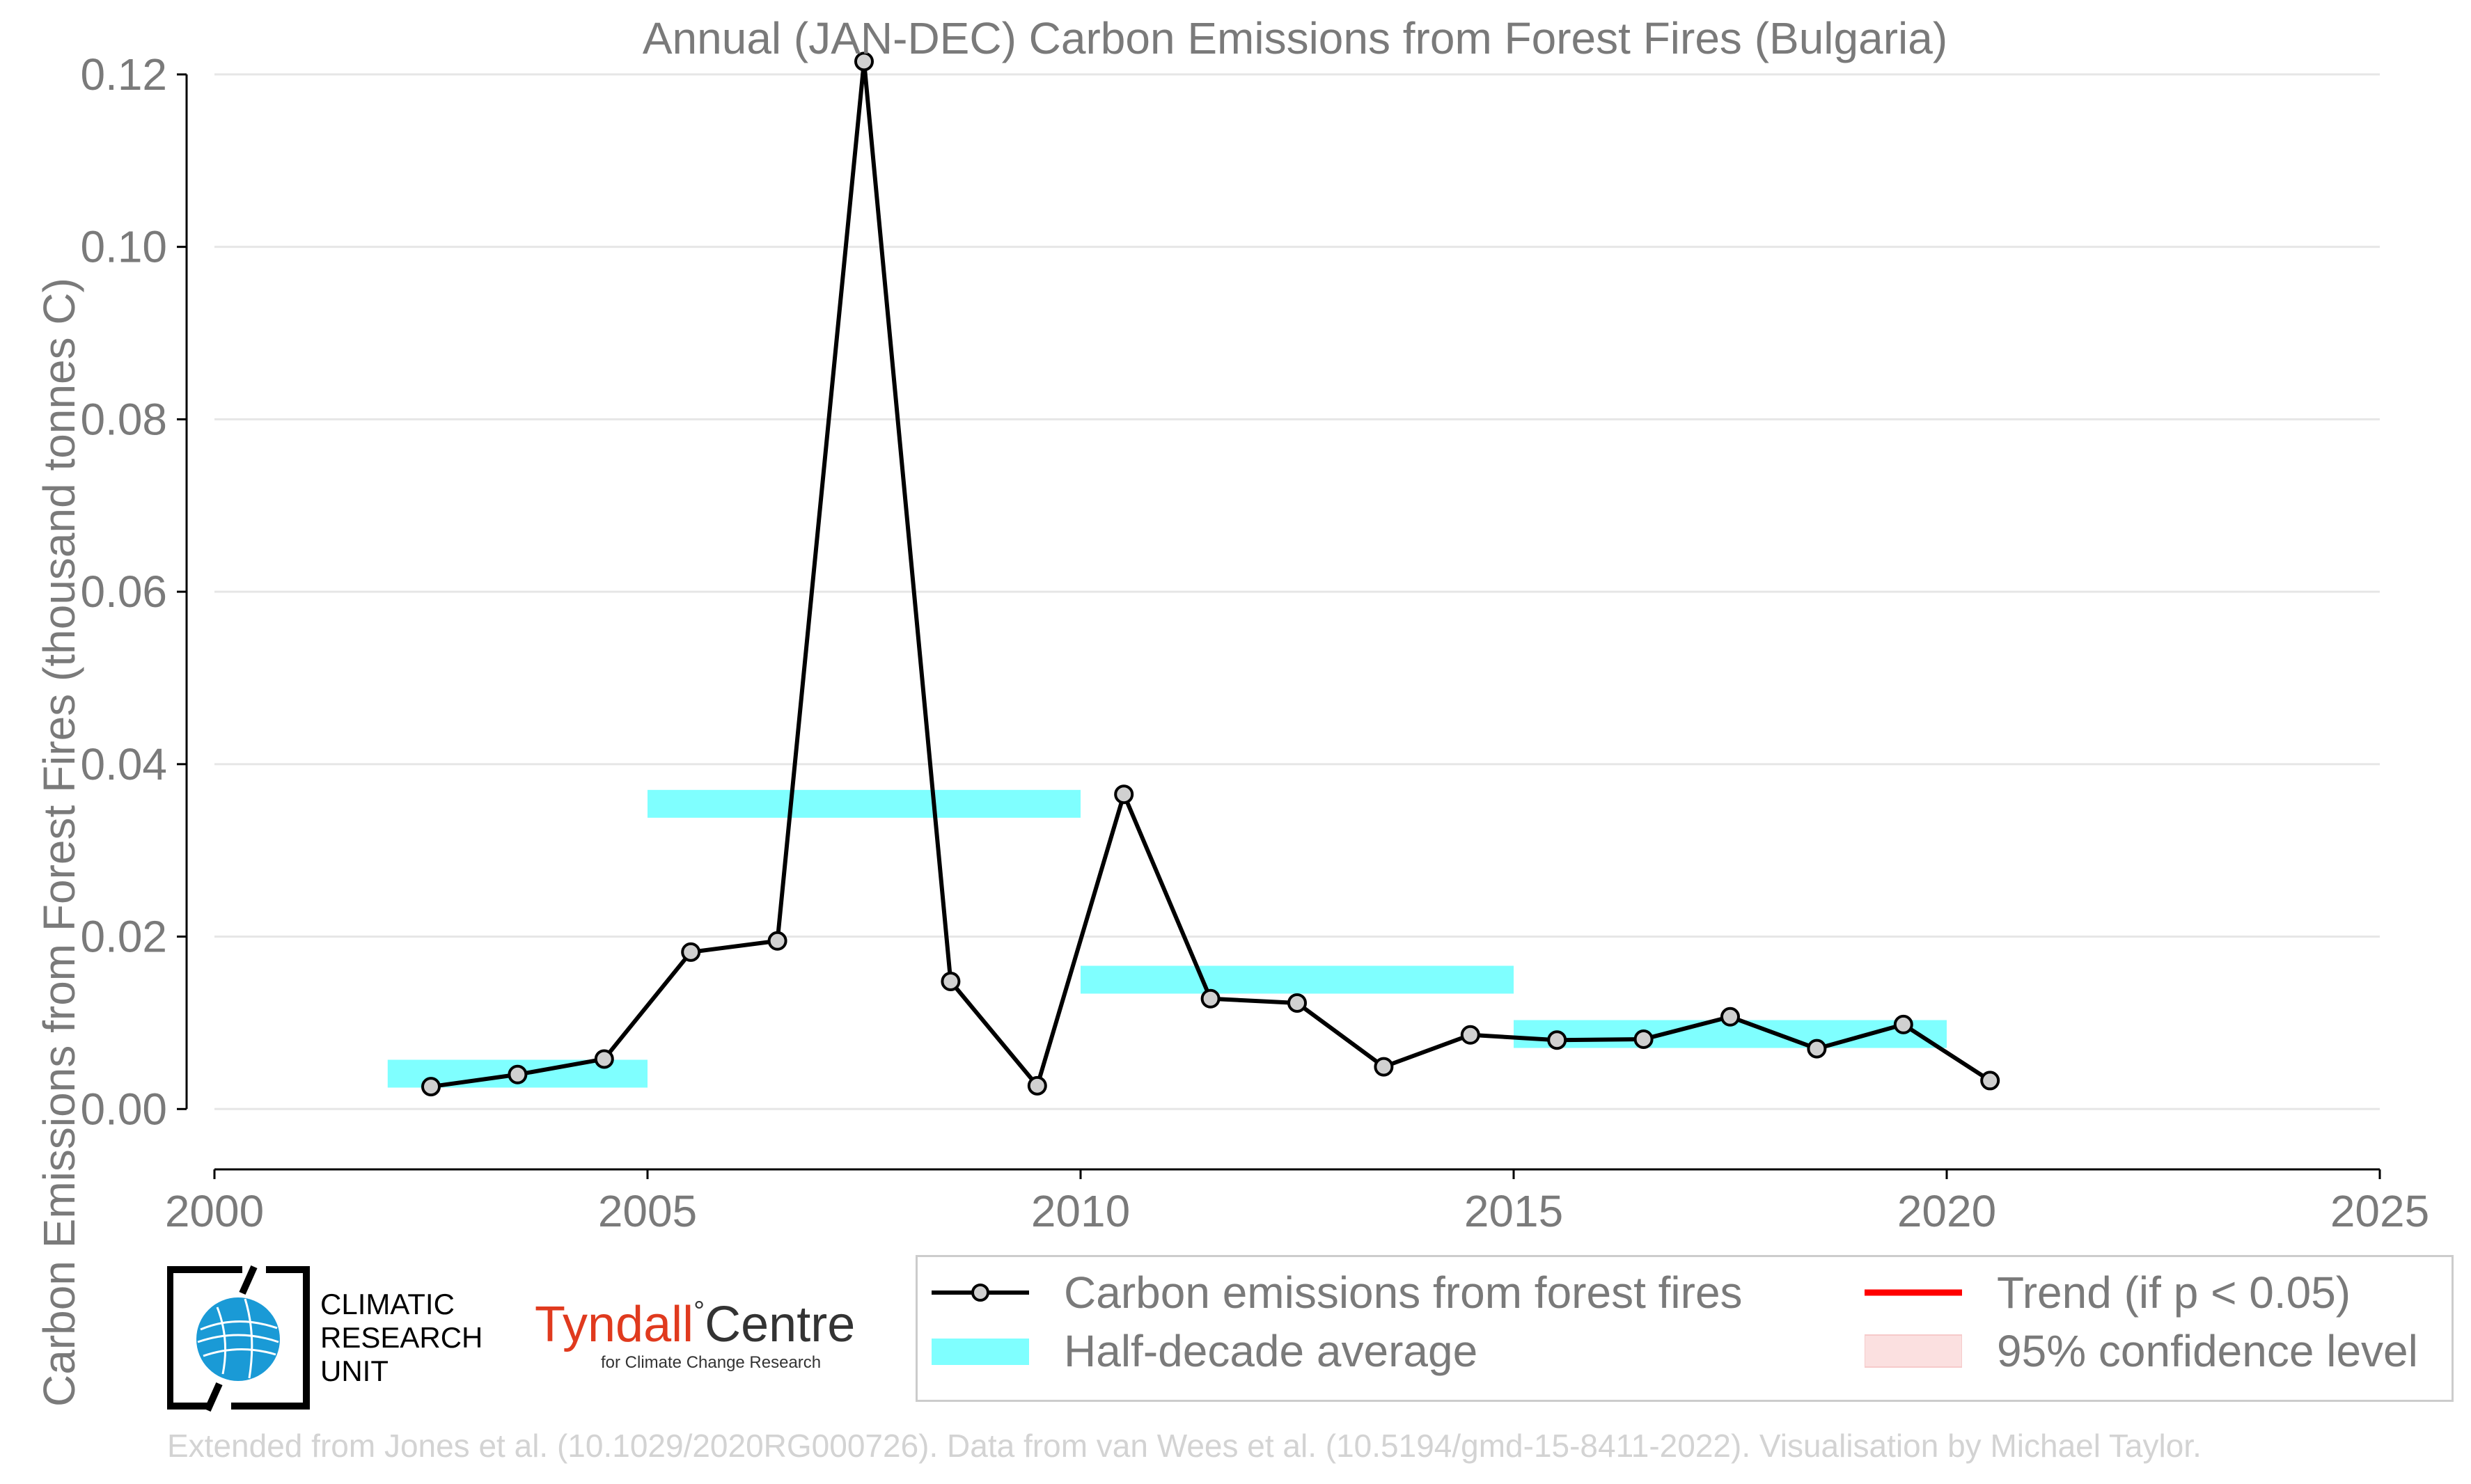  Describe the element at coordinates (1913, 1292) in the screenshot. I see `legend-trend-key` at that location.